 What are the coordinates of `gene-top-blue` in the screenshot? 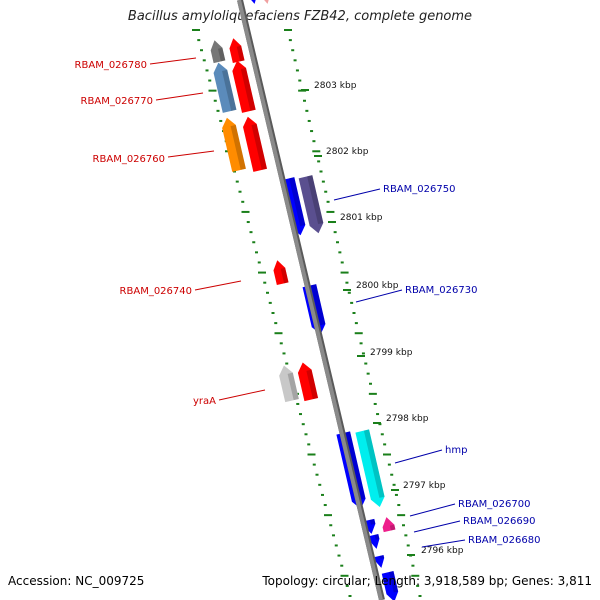 It's located at (252, 2).